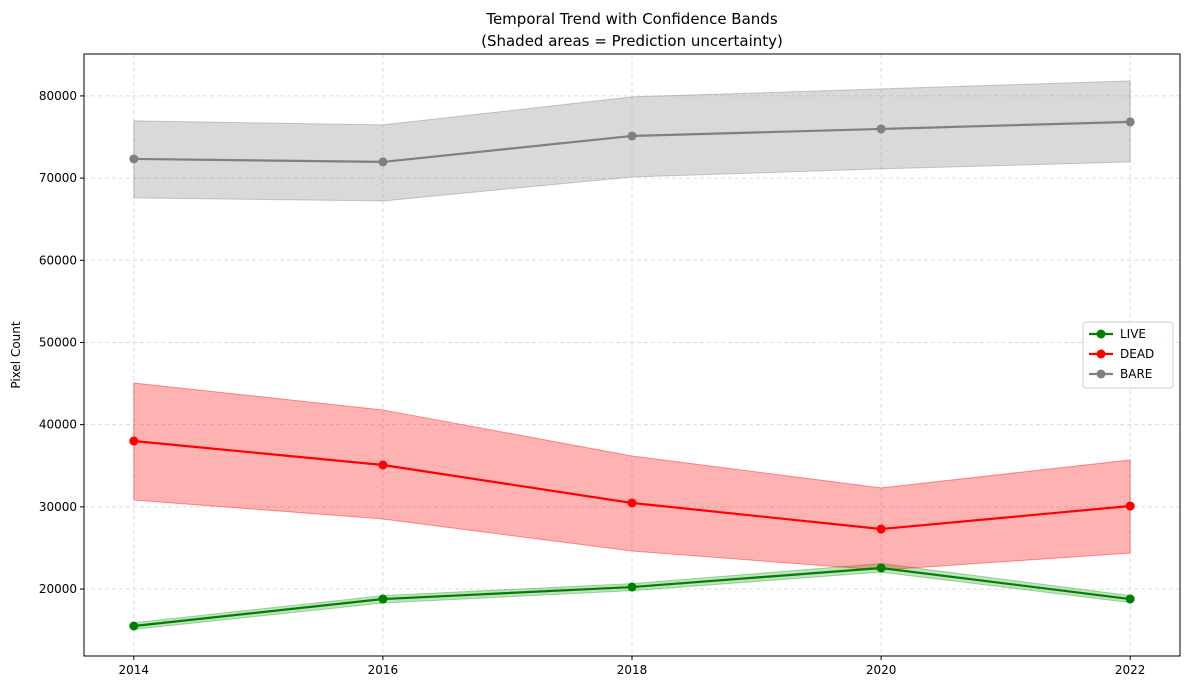 The width and height of the screenshot is (1189, 690). I want to click on y-axis-label: Pixel Count, so click(16, 355).